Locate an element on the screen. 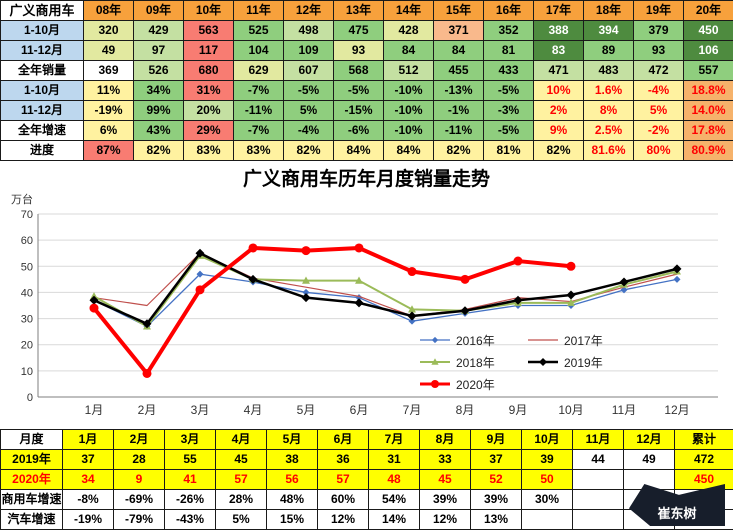 This screenshot has width=733, height=530. row-label: 全年销量 is located at coordinates (42, 70).